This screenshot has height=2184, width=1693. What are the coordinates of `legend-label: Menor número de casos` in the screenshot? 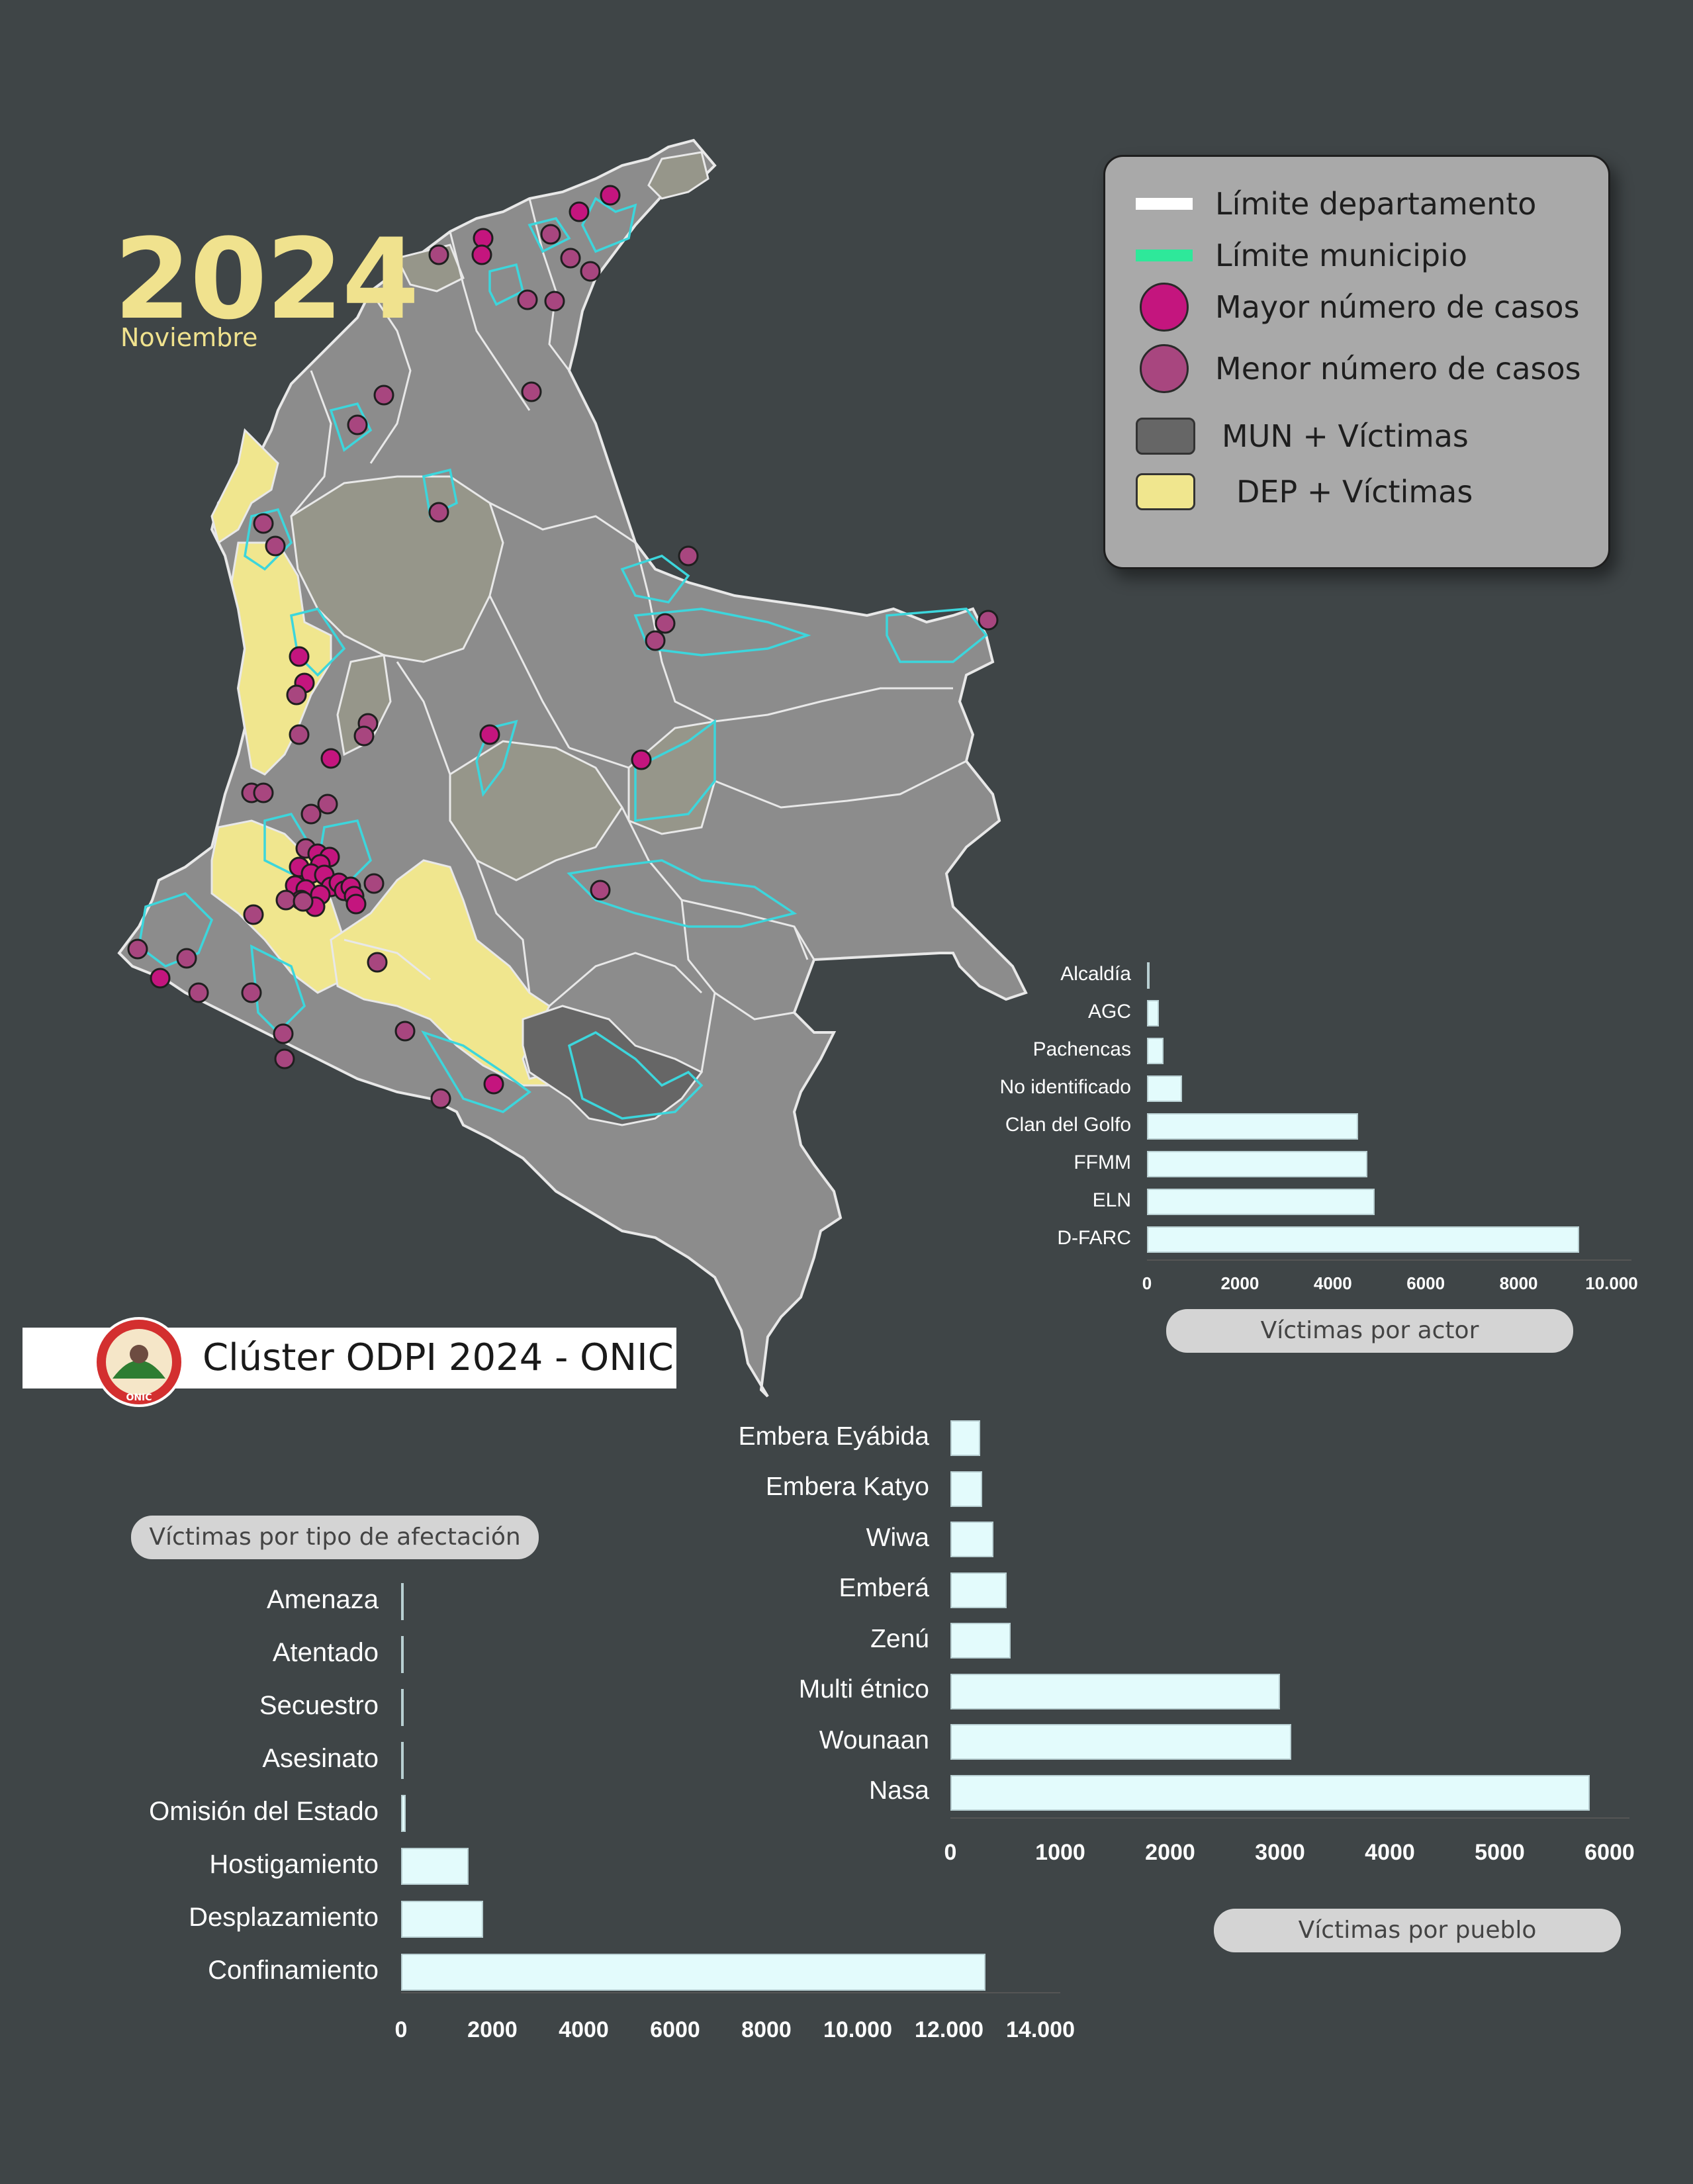 It's located at (1398, 369).